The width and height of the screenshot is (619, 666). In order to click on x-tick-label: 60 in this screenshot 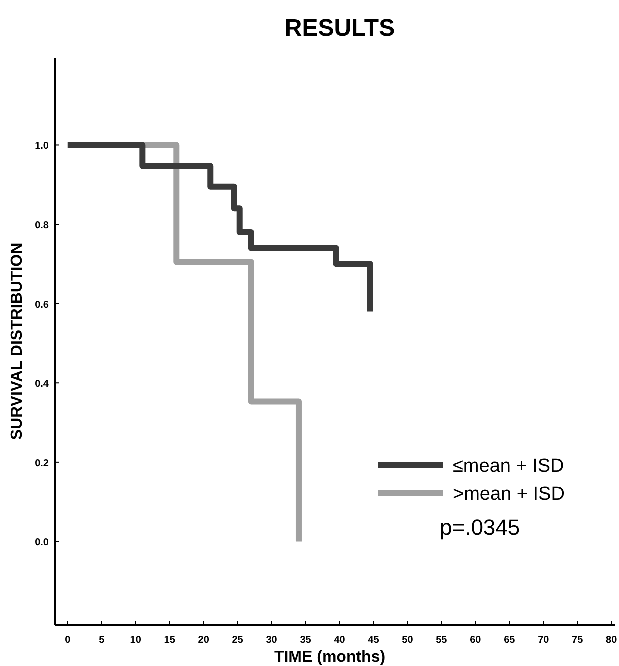, I will do `click(476, 640)`.